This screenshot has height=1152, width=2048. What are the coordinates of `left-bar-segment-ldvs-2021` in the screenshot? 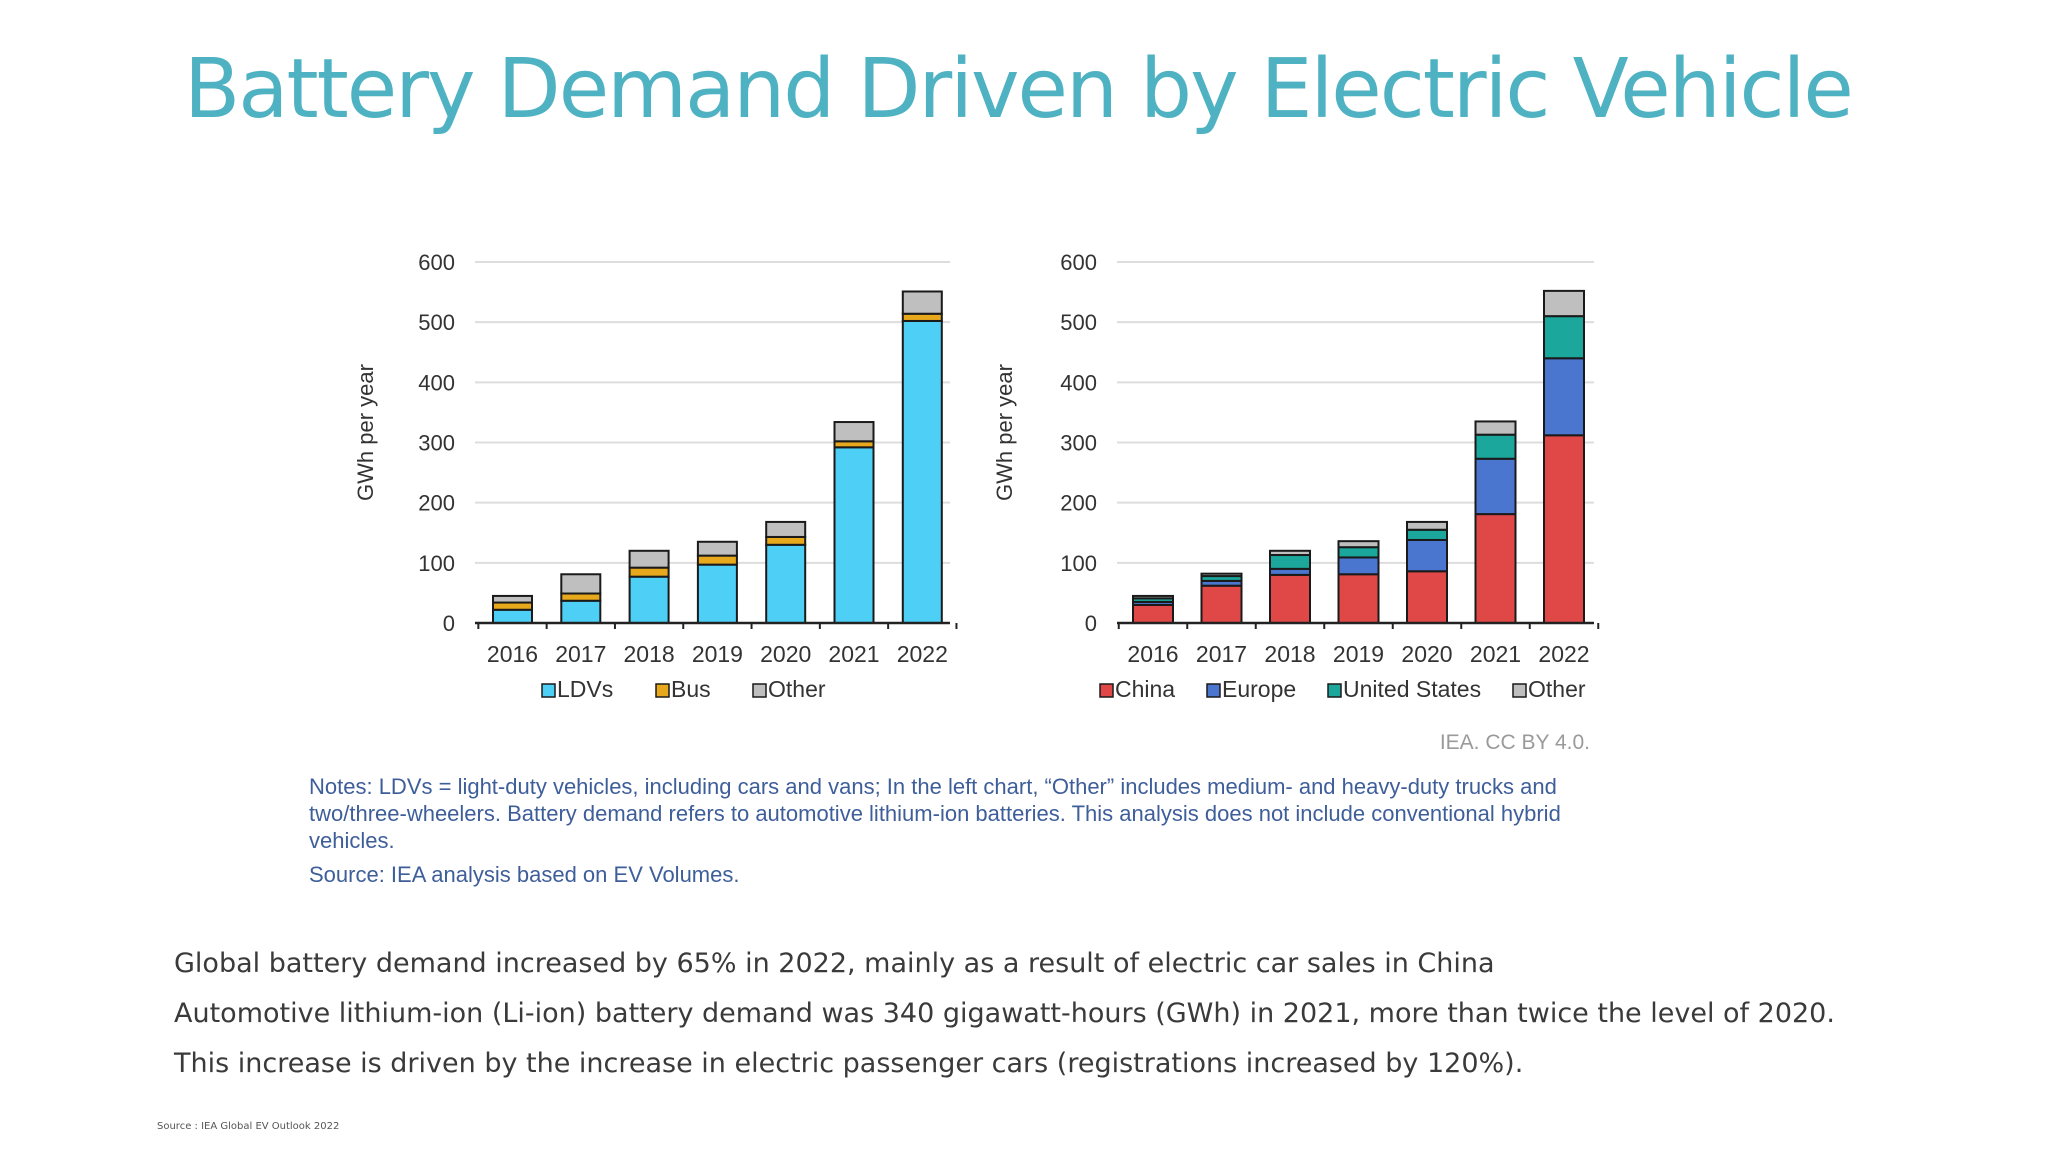 It's located at (854, 535).